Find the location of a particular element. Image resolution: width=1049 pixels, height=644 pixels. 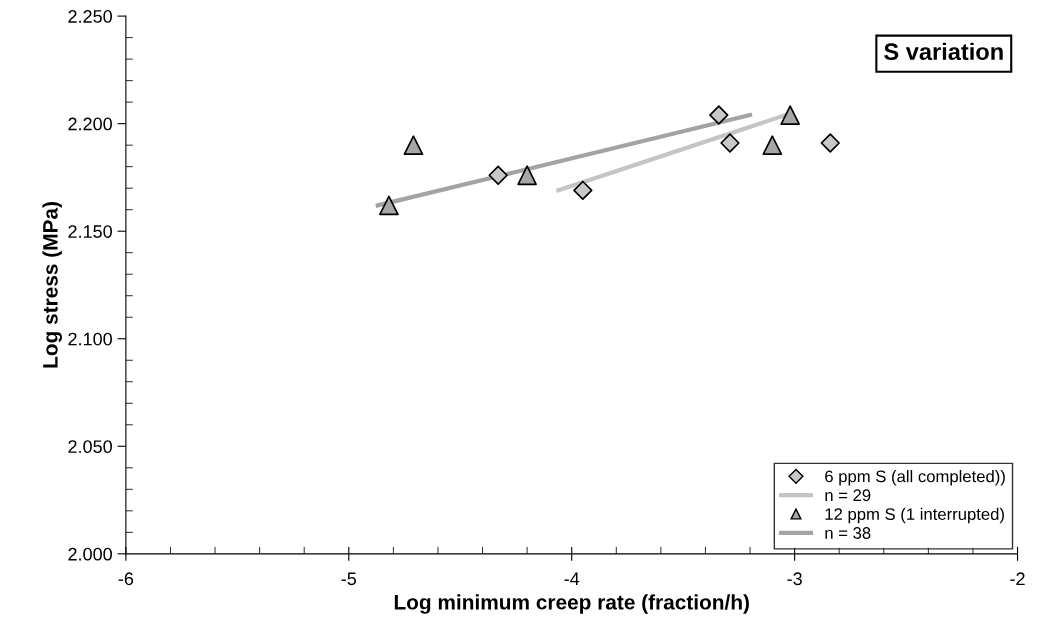

x-axis-title: Log minimum creep rate (fraction/h) is located at coordinates (571, 604).